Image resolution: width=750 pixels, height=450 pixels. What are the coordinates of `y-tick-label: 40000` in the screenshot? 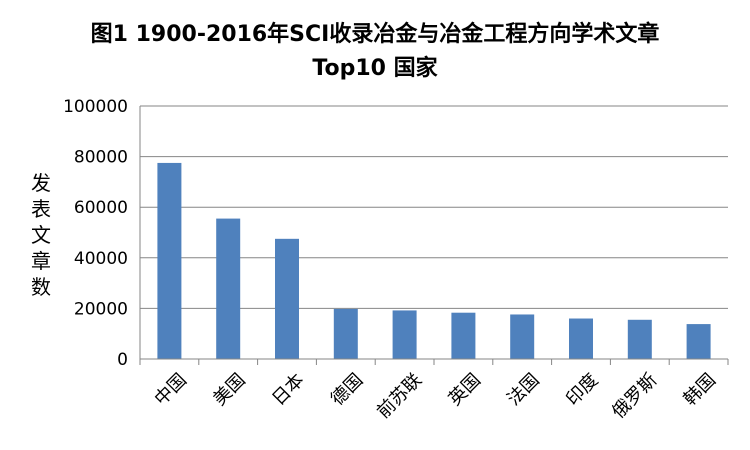 It's located at (101, 259).